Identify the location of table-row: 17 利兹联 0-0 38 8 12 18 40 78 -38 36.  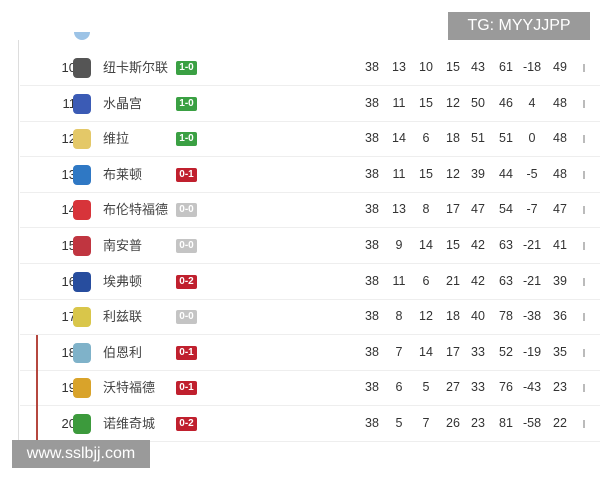
(310, 317).